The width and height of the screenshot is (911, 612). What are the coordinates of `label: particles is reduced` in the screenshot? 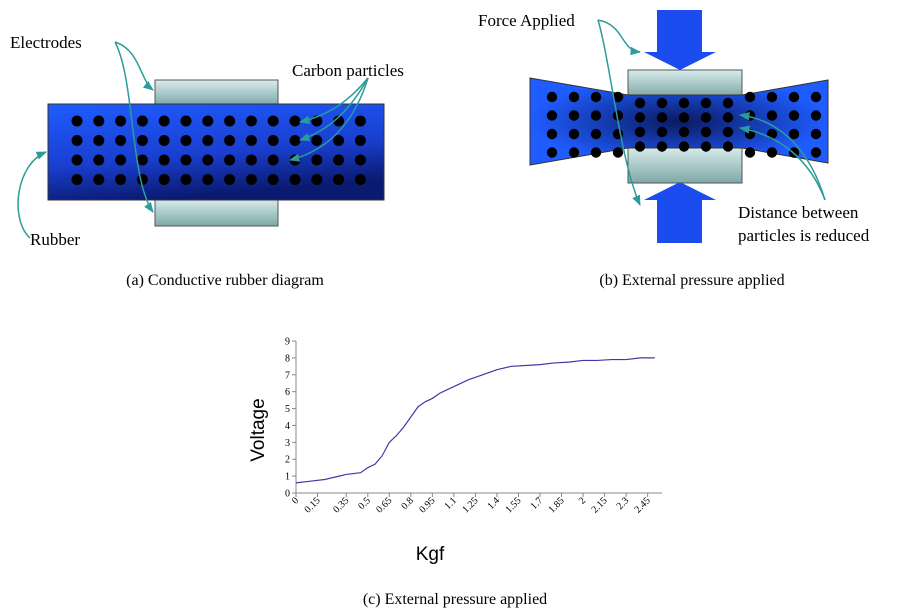 It's located at (804, 235).